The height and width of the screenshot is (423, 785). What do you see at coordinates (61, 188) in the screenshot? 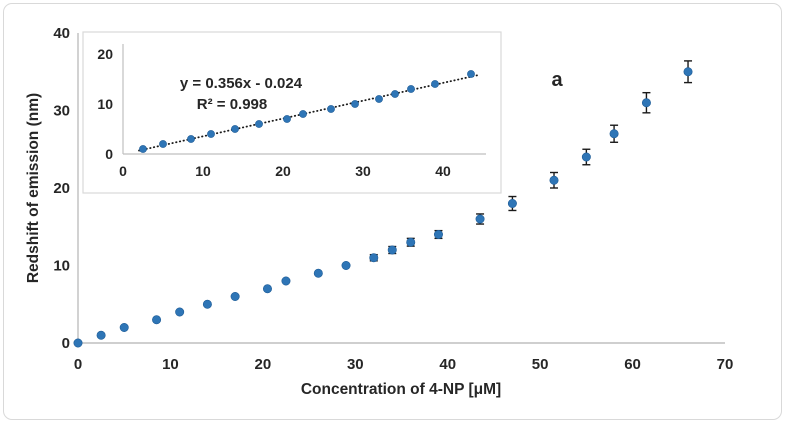
I see `y-tick-label: 20` at bounding box center [61, 188].